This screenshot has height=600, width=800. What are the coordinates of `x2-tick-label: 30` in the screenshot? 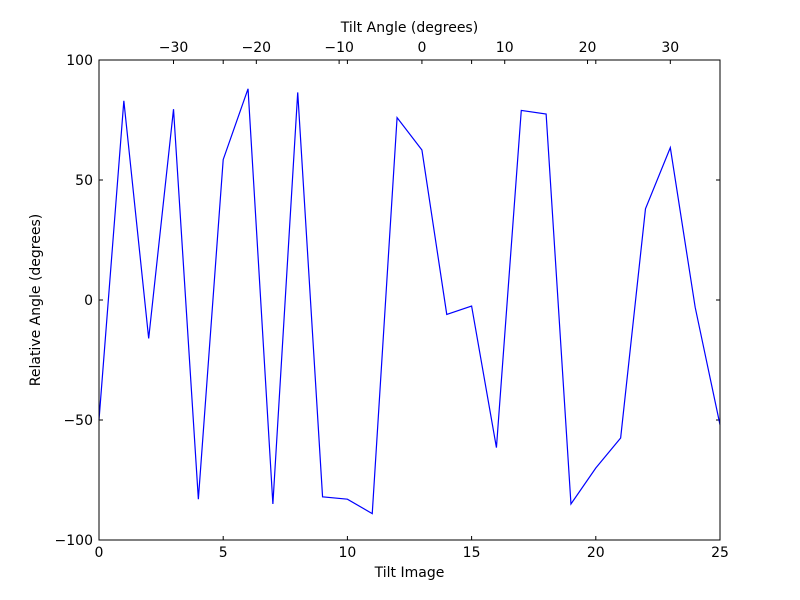 It's located at (670, 48).